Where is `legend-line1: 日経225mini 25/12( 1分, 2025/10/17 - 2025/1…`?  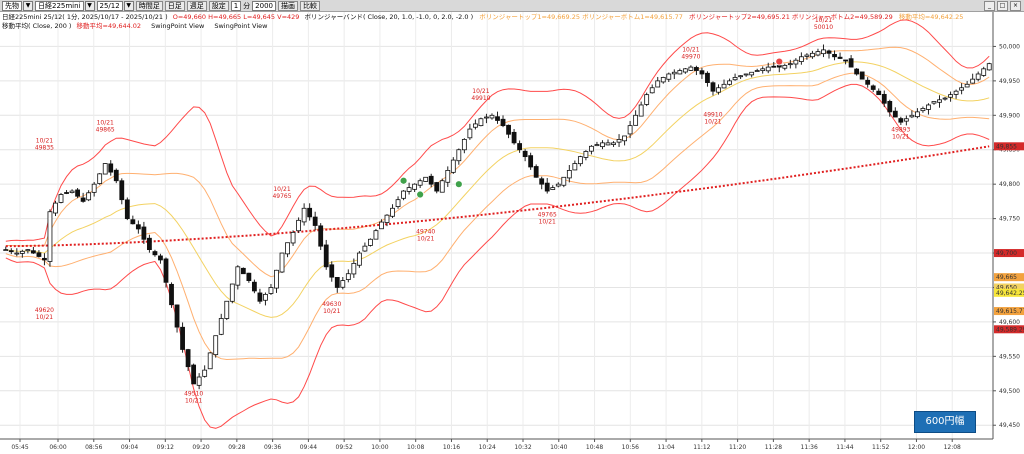 legend-line1: 日経225mini 25/12( 1分, 2025/10/17 - 2025/1… is located at coordinates (482, 16).